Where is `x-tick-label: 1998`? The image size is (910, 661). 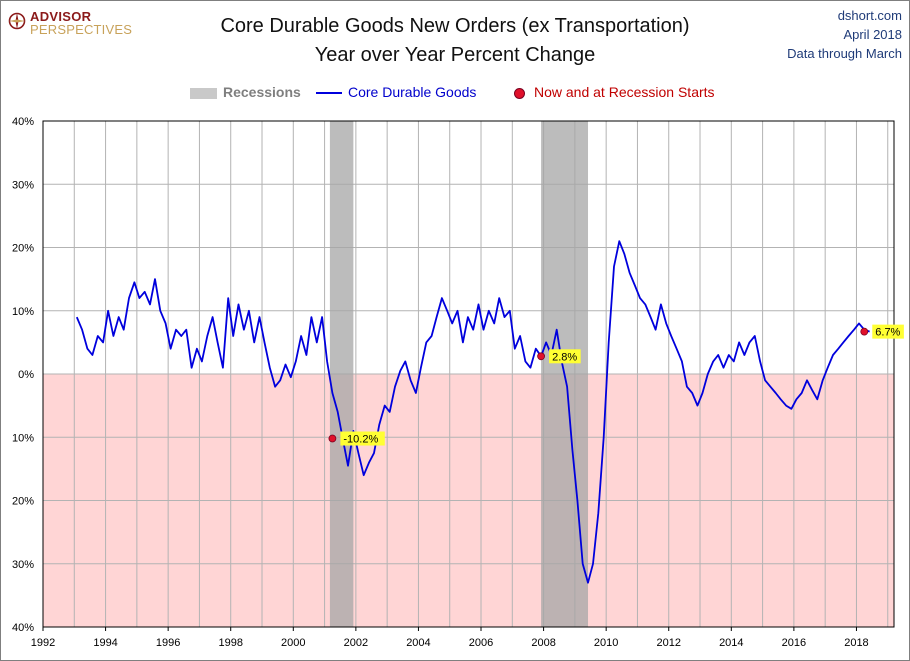 x-tick-label: 1998 is located at coordinates (230, 643).